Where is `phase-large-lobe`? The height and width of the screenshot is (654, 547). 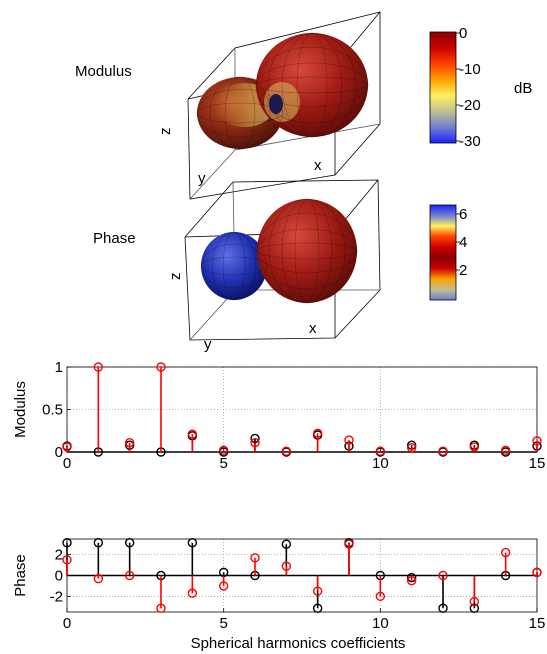 phase-large-lobe is located at coordinates (307, 251).